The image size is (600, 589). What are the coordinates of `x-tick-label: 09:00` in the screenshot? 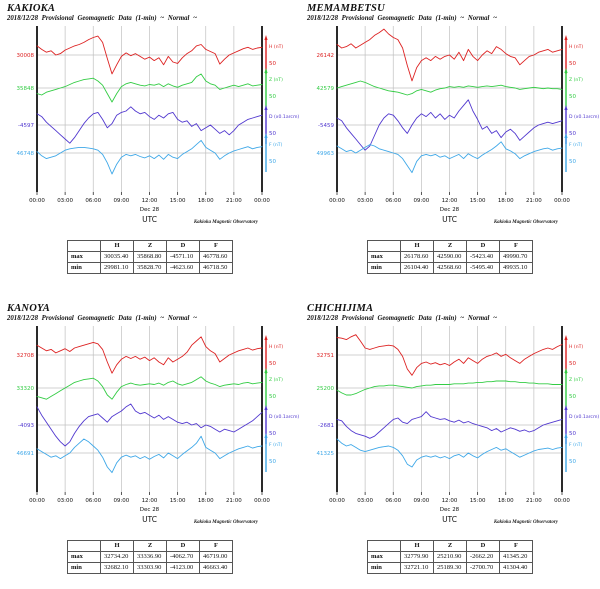 It's located at (421, 501).